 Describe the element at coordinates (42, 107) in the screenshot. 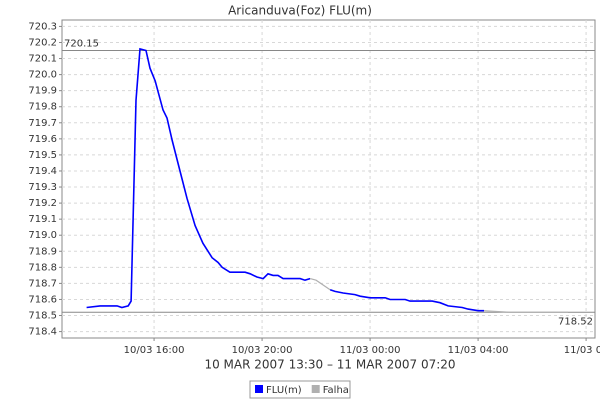

I see `y-tick-label: 719.8` at that location.